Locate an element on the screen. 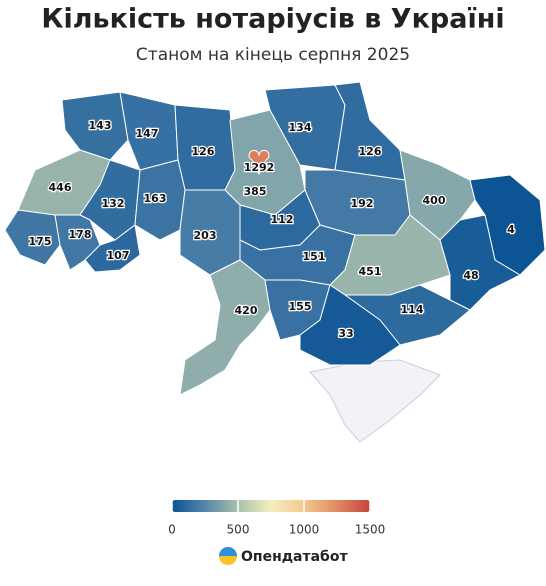 This screenshot has height=586, width=546. brand-logo: Опендатабот is located at coordinates (283, 556).